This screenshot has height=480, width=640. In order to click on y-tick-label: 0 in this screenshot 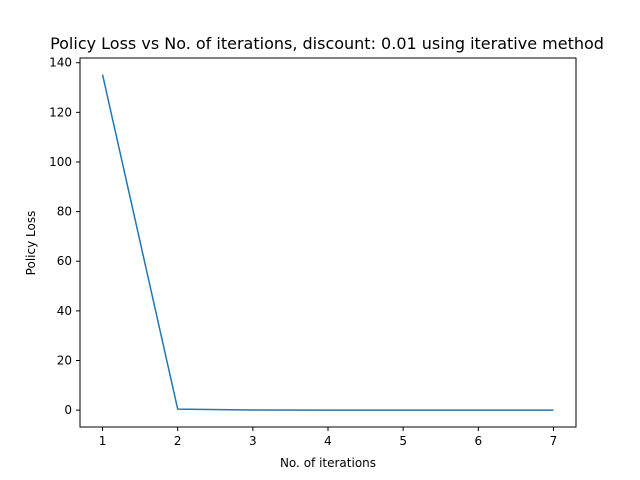, I will do `click(68, 410)`.